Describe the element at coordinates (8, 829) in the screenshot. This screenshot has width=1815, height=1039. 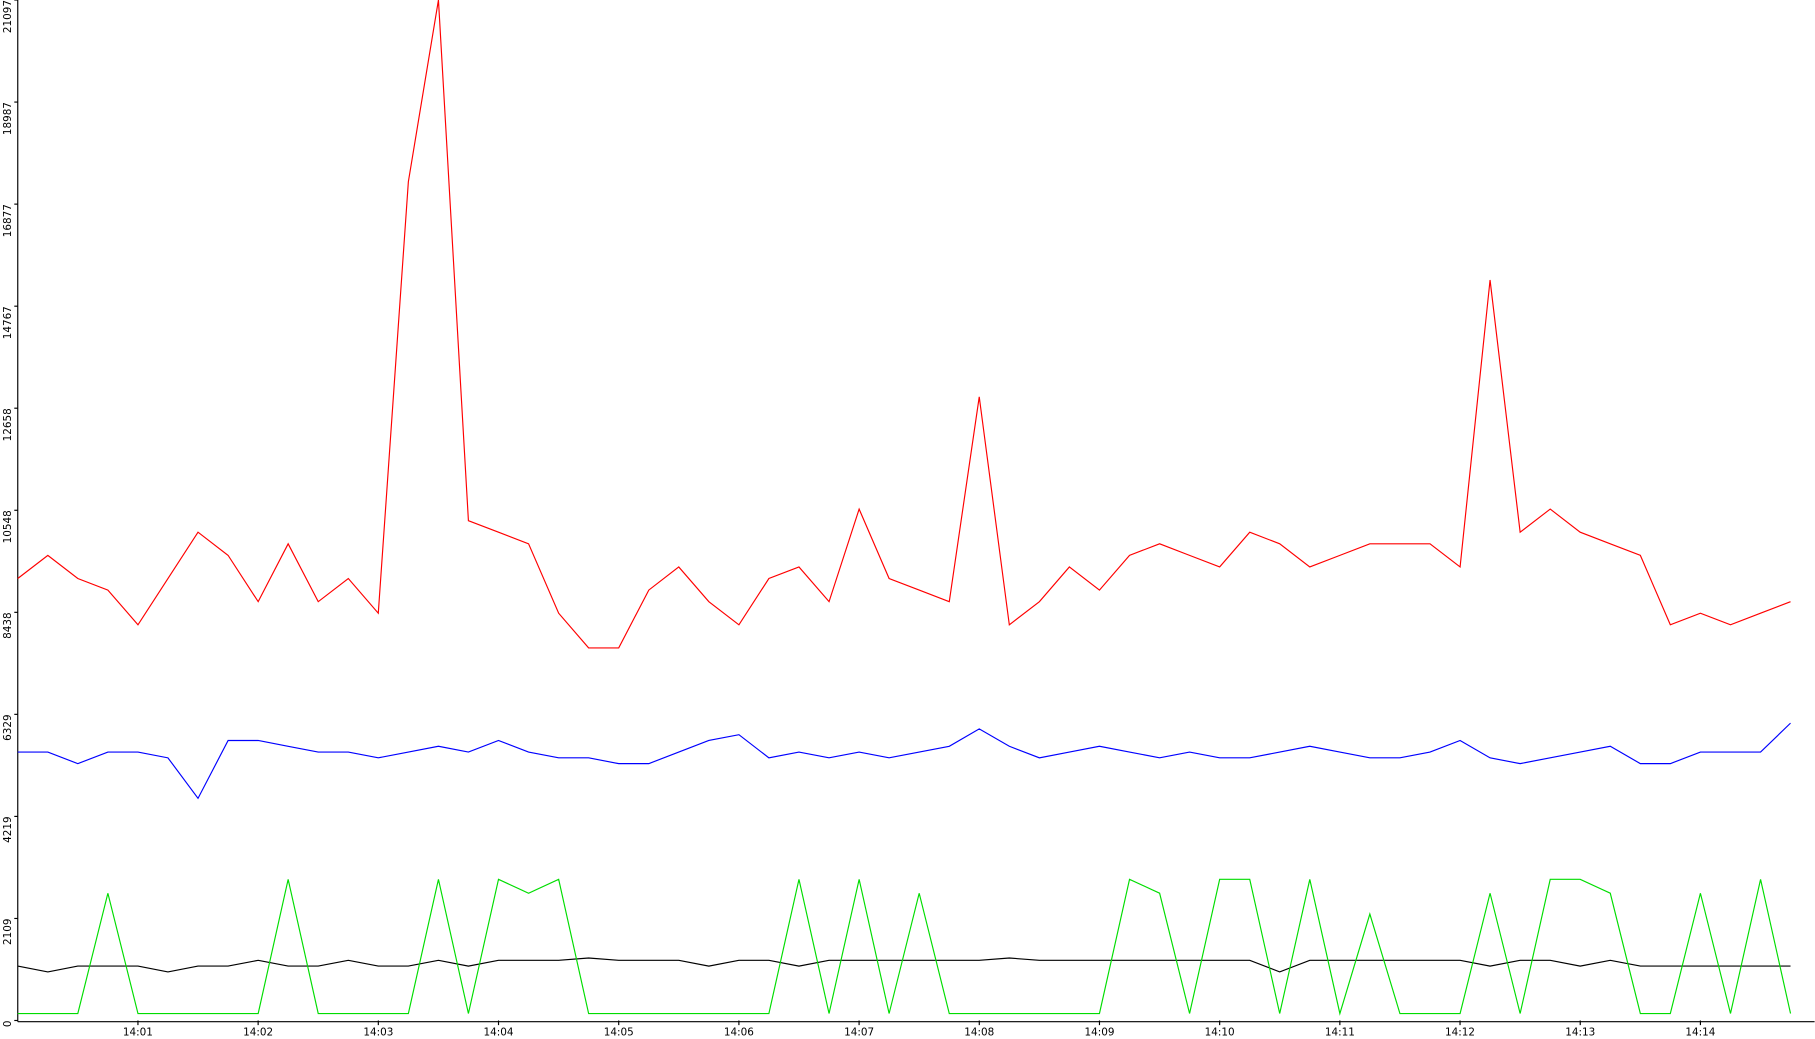
I see `y-tick-label: 4219` at that location.